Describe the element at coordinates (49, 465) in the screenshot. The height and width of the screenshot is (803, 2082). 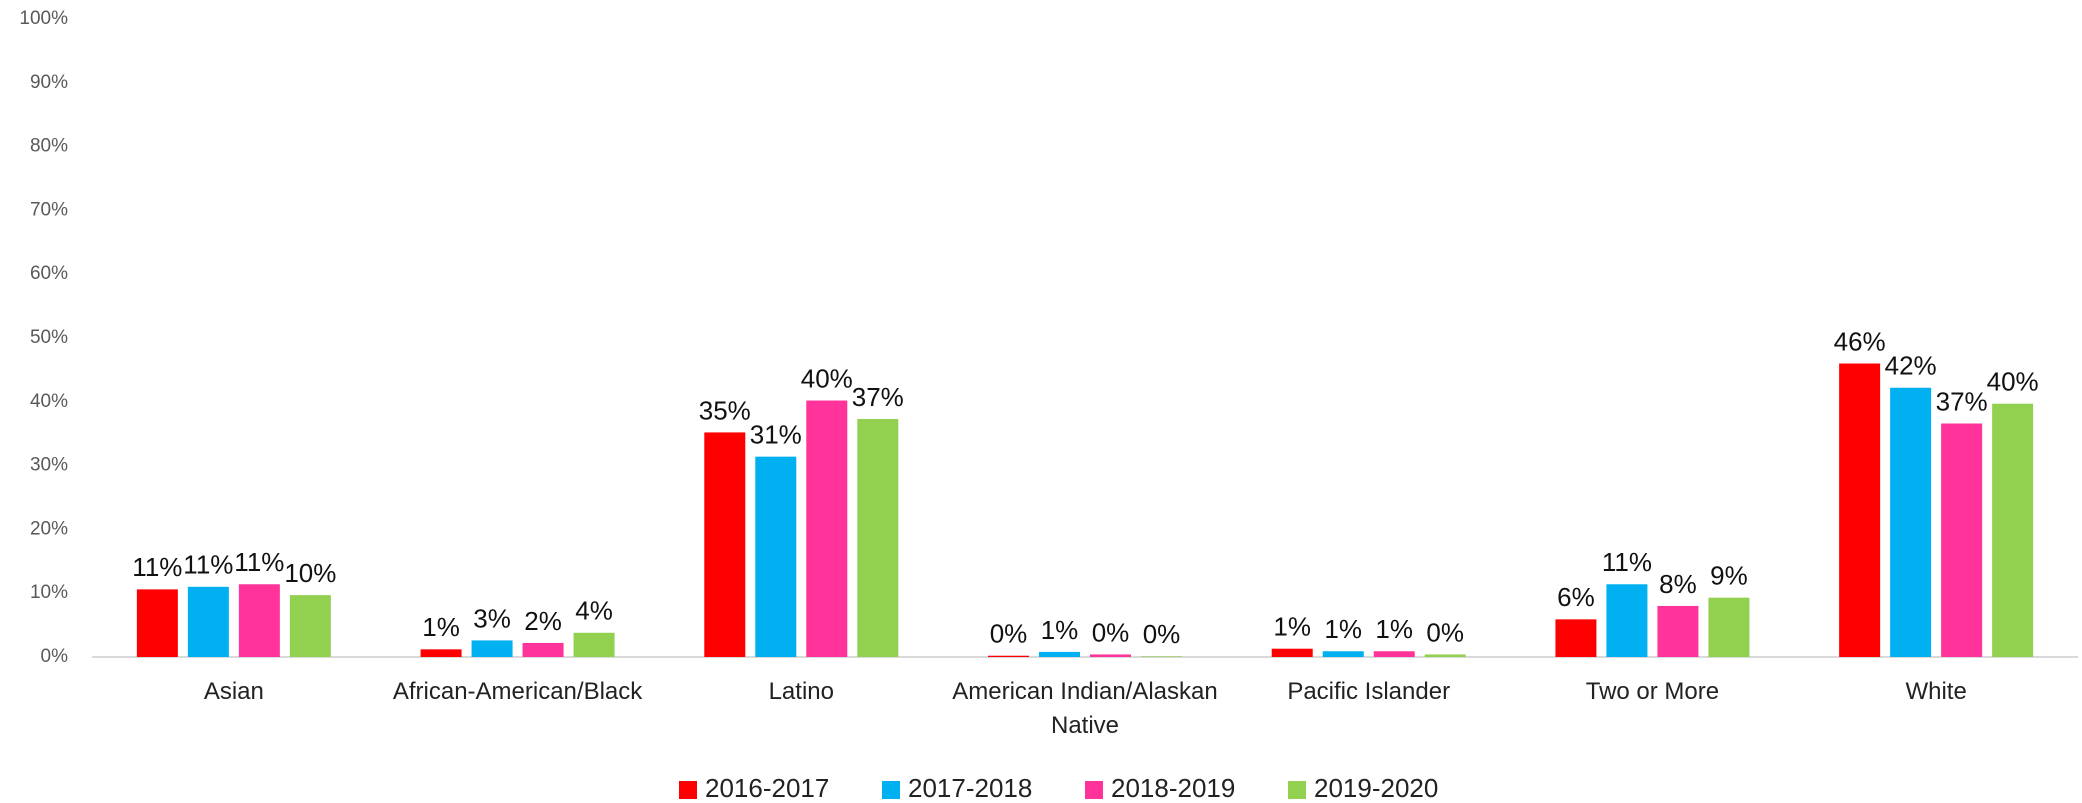
I see `y-tick-label: 30%` at that location.